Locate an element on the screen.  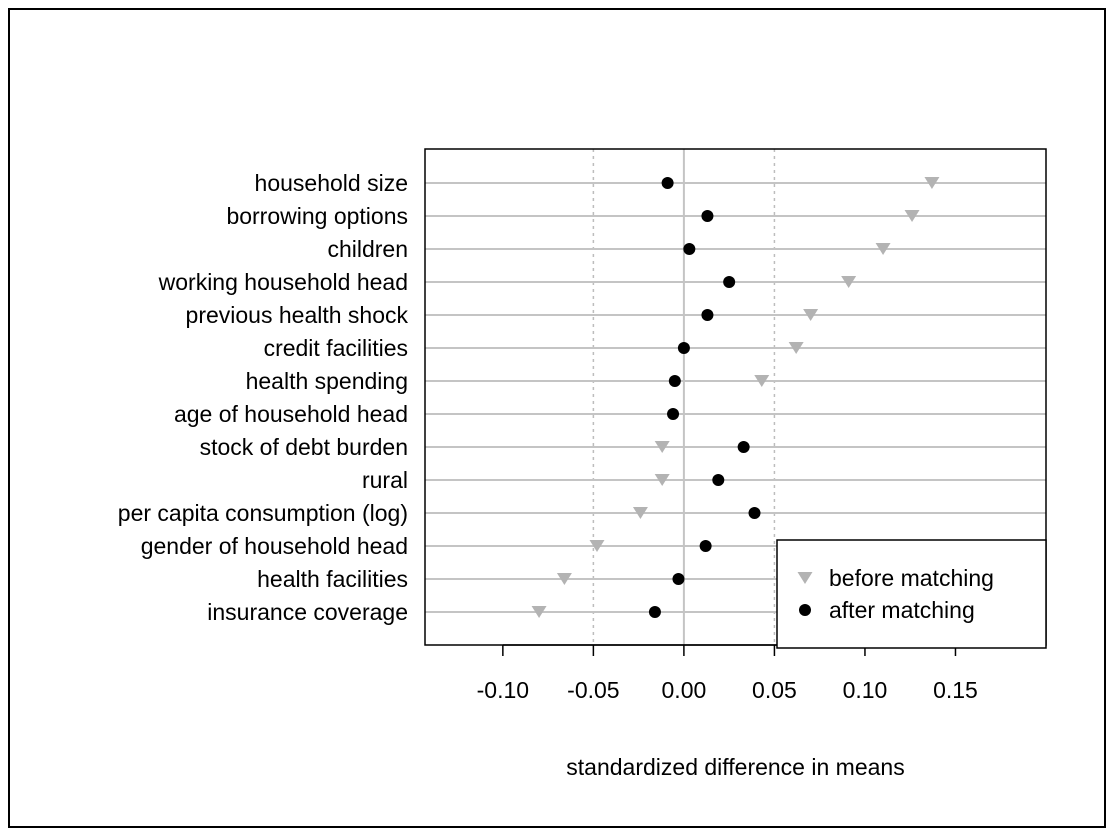
category-label: gender of household head is located at coordinates (274, 546).